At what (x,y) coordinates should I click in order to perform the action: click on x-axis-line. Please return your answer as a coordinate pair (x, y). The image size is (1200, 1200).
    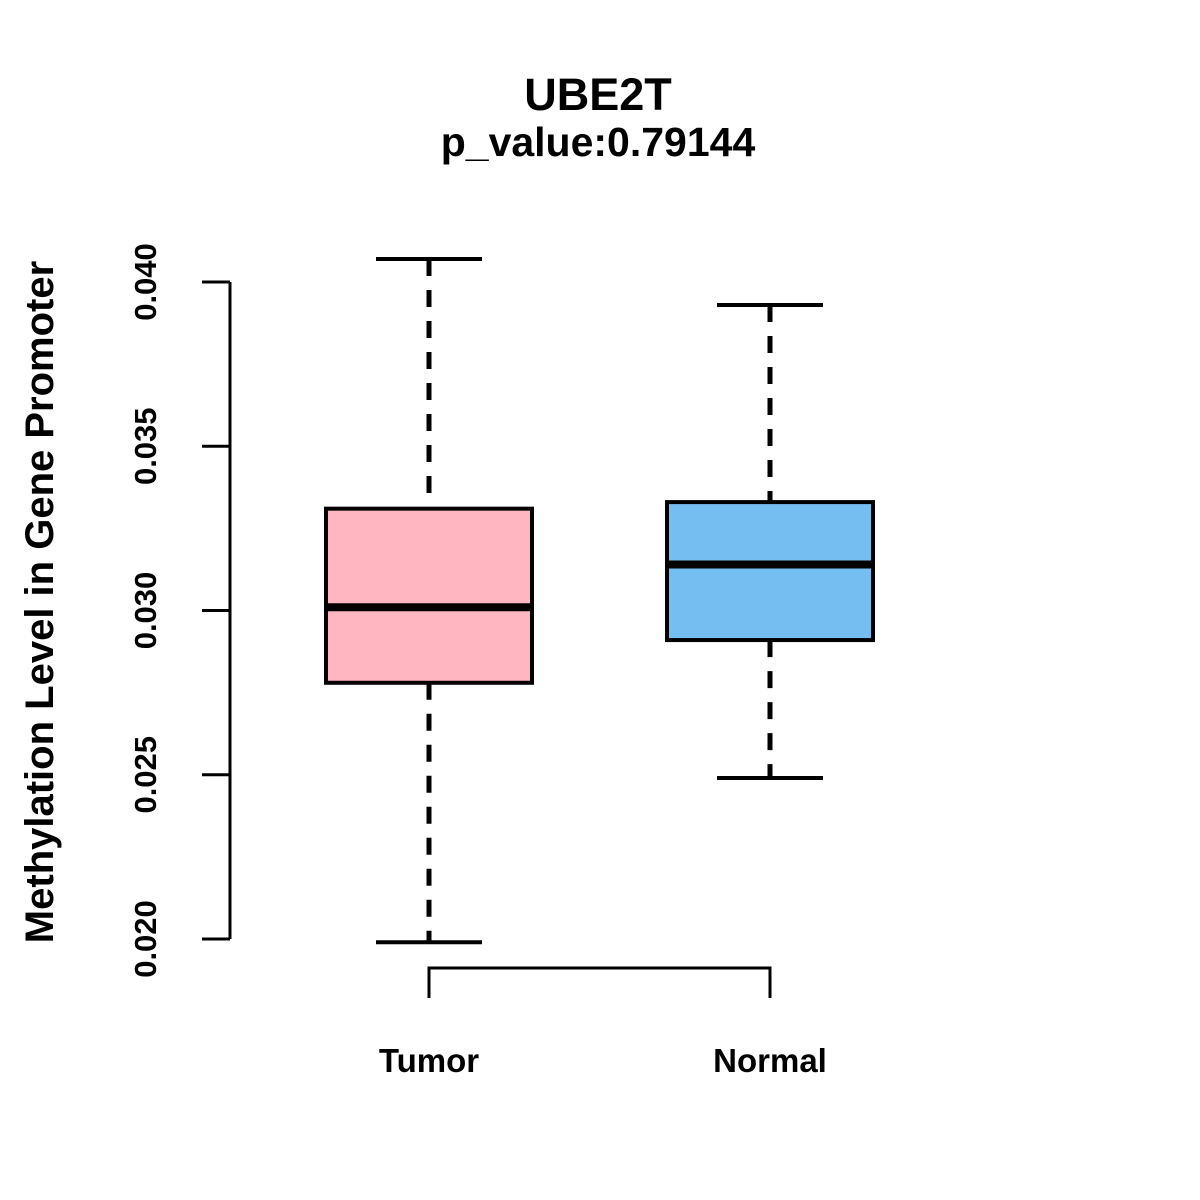
    Looking at the image, I should click on (599, 982).